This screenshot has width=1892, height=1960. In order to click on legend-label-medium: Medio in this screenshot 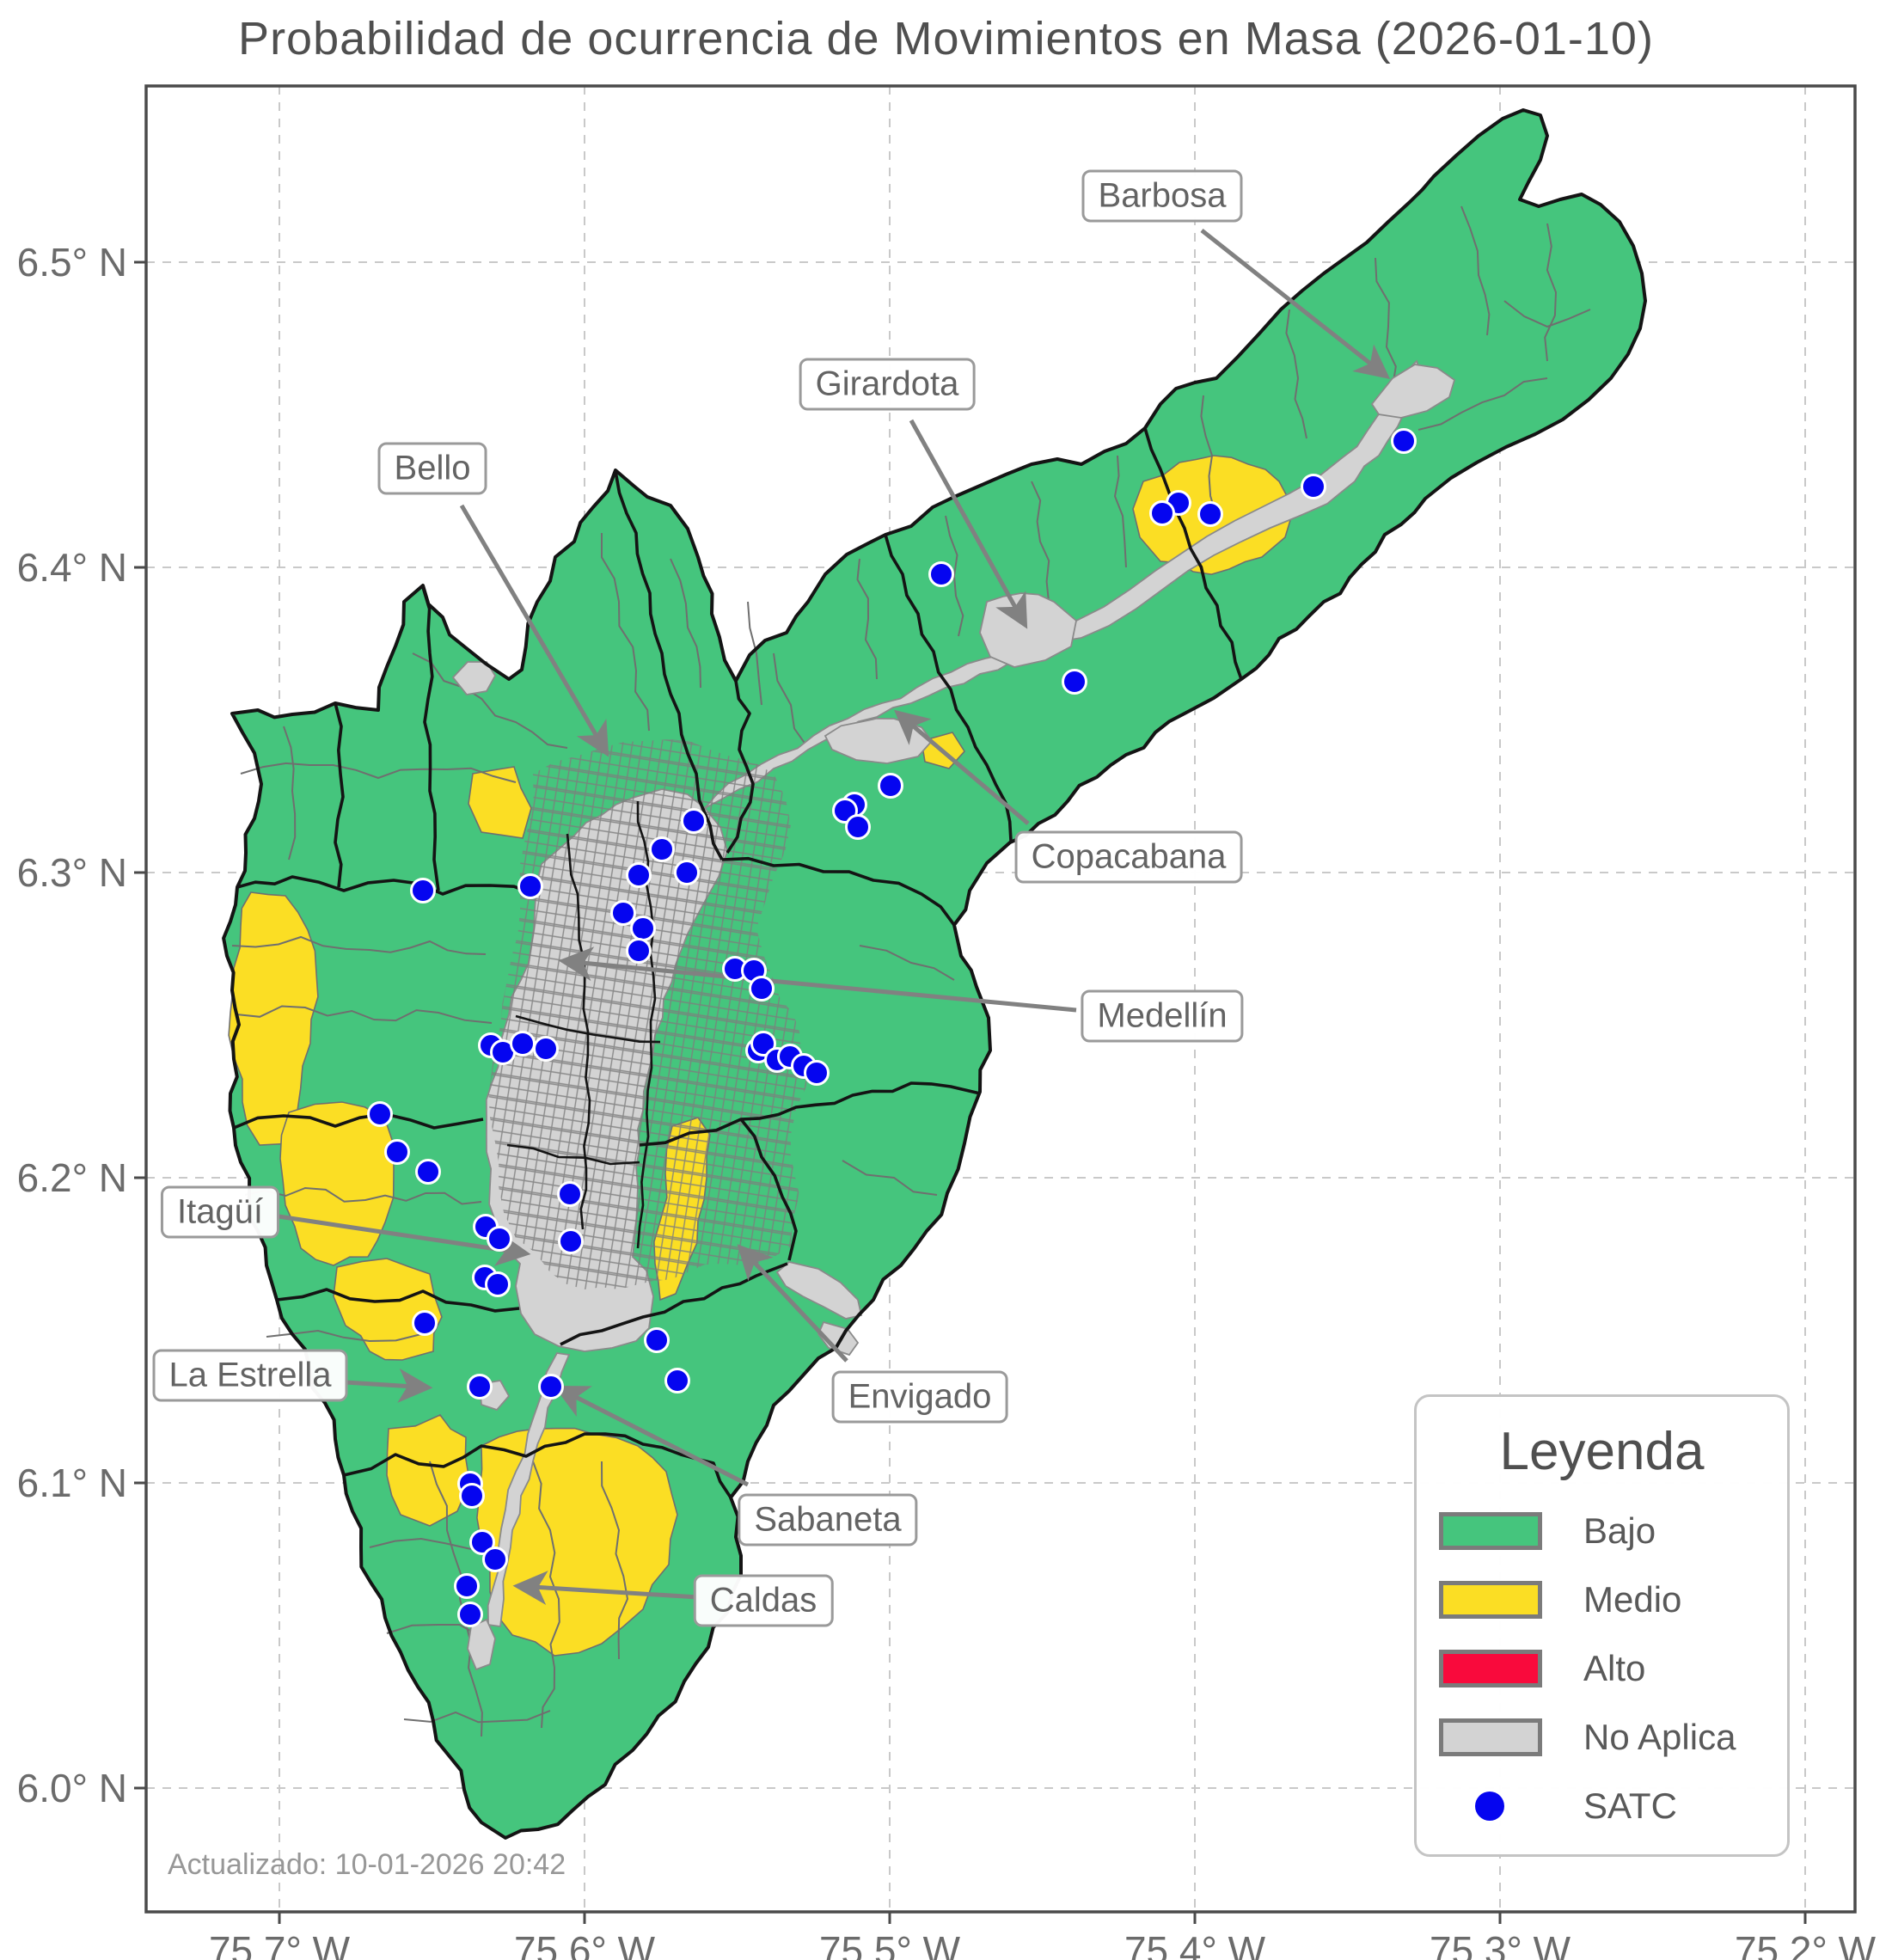, I will do `click(1632, 1599)`.